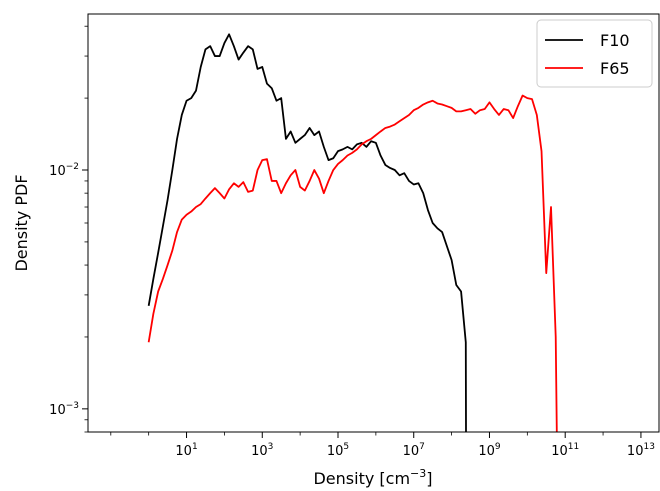 This screenshot has height=491, width=660. Describe the element at coordinates (414, 450) in the screenshot. I see `x-tick-label: 10⁷` at that location.